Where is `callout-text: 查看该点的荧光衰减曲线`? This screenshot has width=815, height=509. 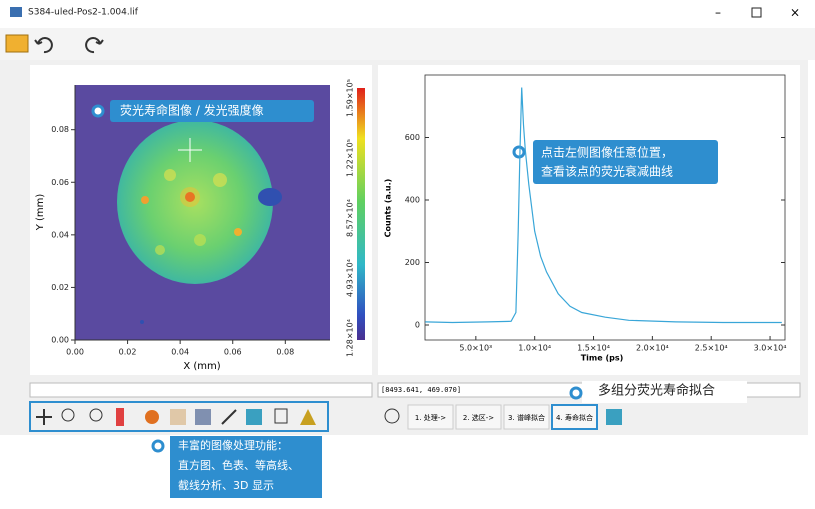 callout-text: 查看该点的荧光衰减曲线 is located at coordinates (607, 171).